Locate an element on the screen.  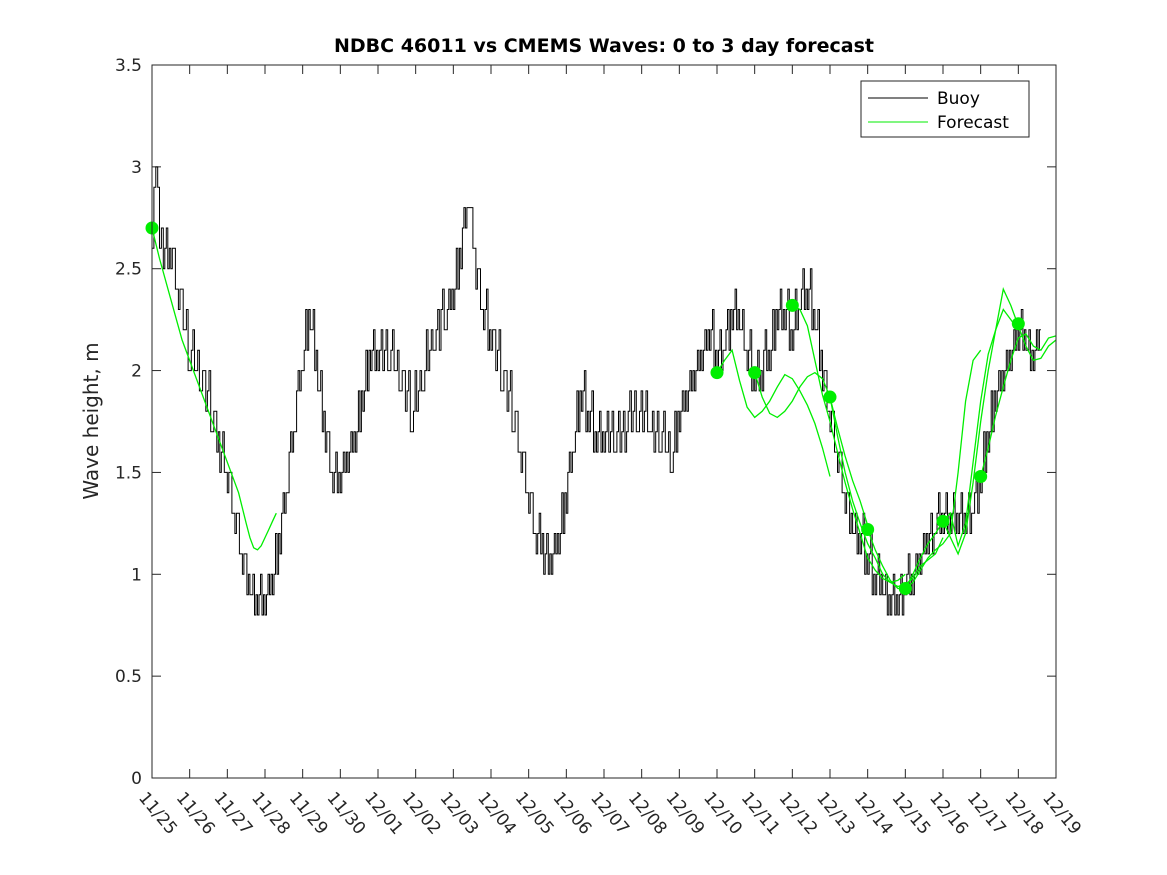
y-axis-label: Wave height, m is located at coordinates (91, 420).